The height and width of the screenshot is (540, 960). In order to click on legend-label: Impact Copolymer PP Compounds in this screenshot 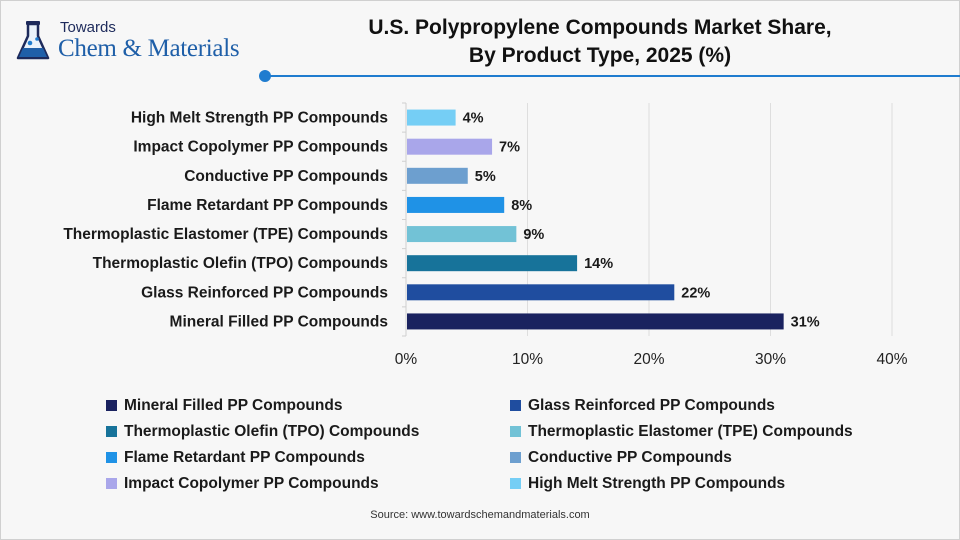, I will do `click(251, 483)`.